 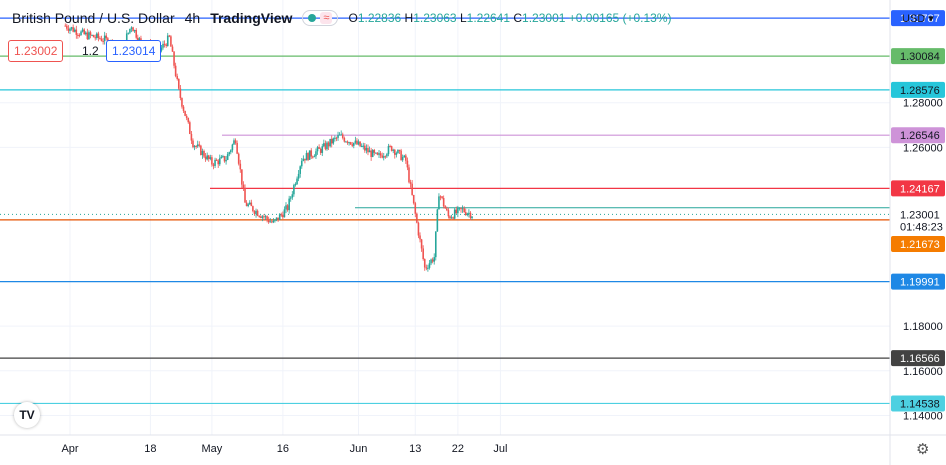 What do you see at coordinates (923, 327) in the screenshot?
I see `y-tick-label: 1.18000` at bounding box center [923, 327].